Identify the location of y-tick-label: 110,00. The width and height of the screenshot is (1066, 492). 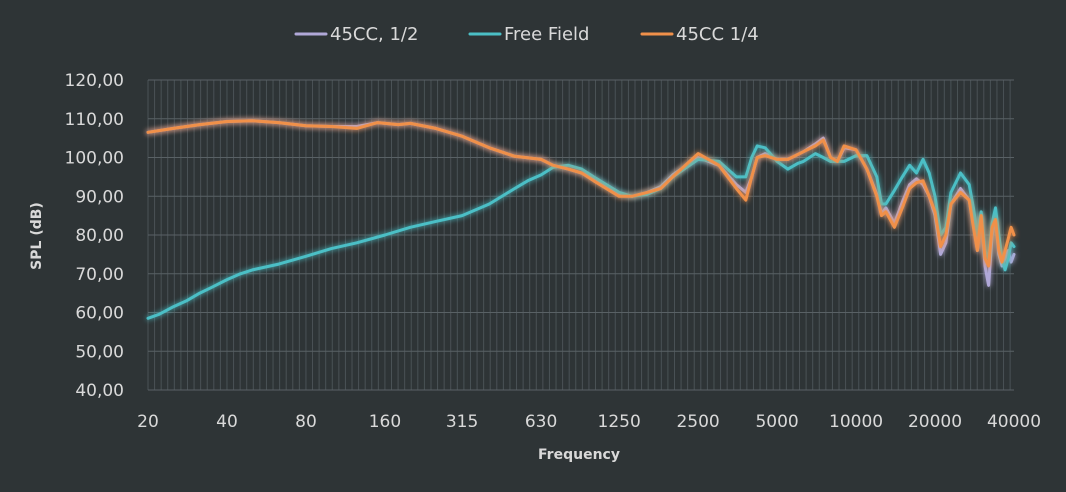
(94, 120).